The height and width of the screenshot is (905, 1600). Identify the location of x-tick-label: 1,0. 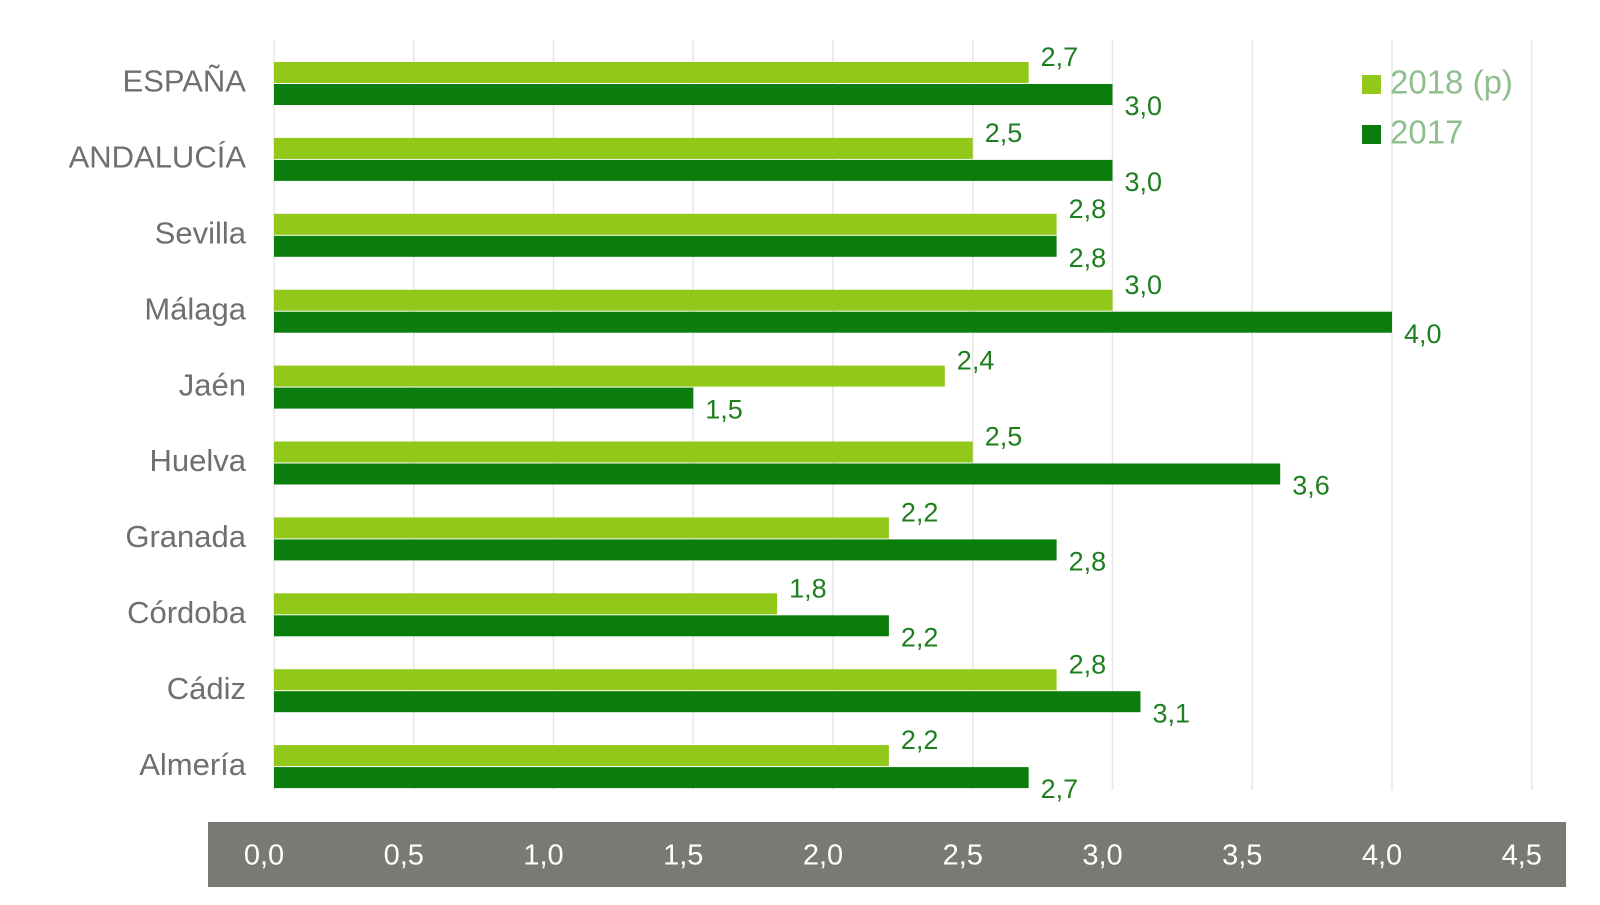
(543, 856).